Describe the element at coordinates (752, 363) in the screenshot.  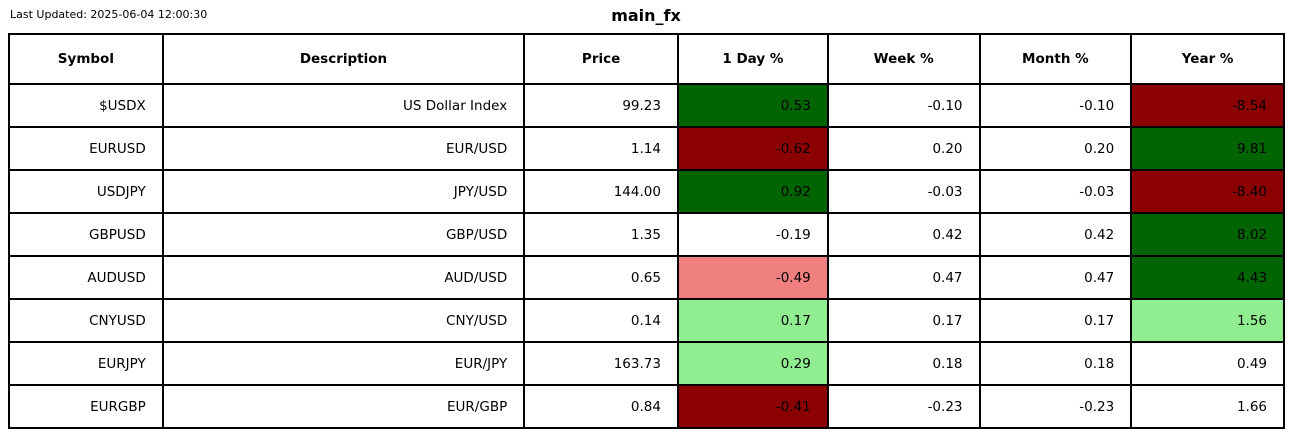
I see `day-pct-cell: 0.29` at that location.